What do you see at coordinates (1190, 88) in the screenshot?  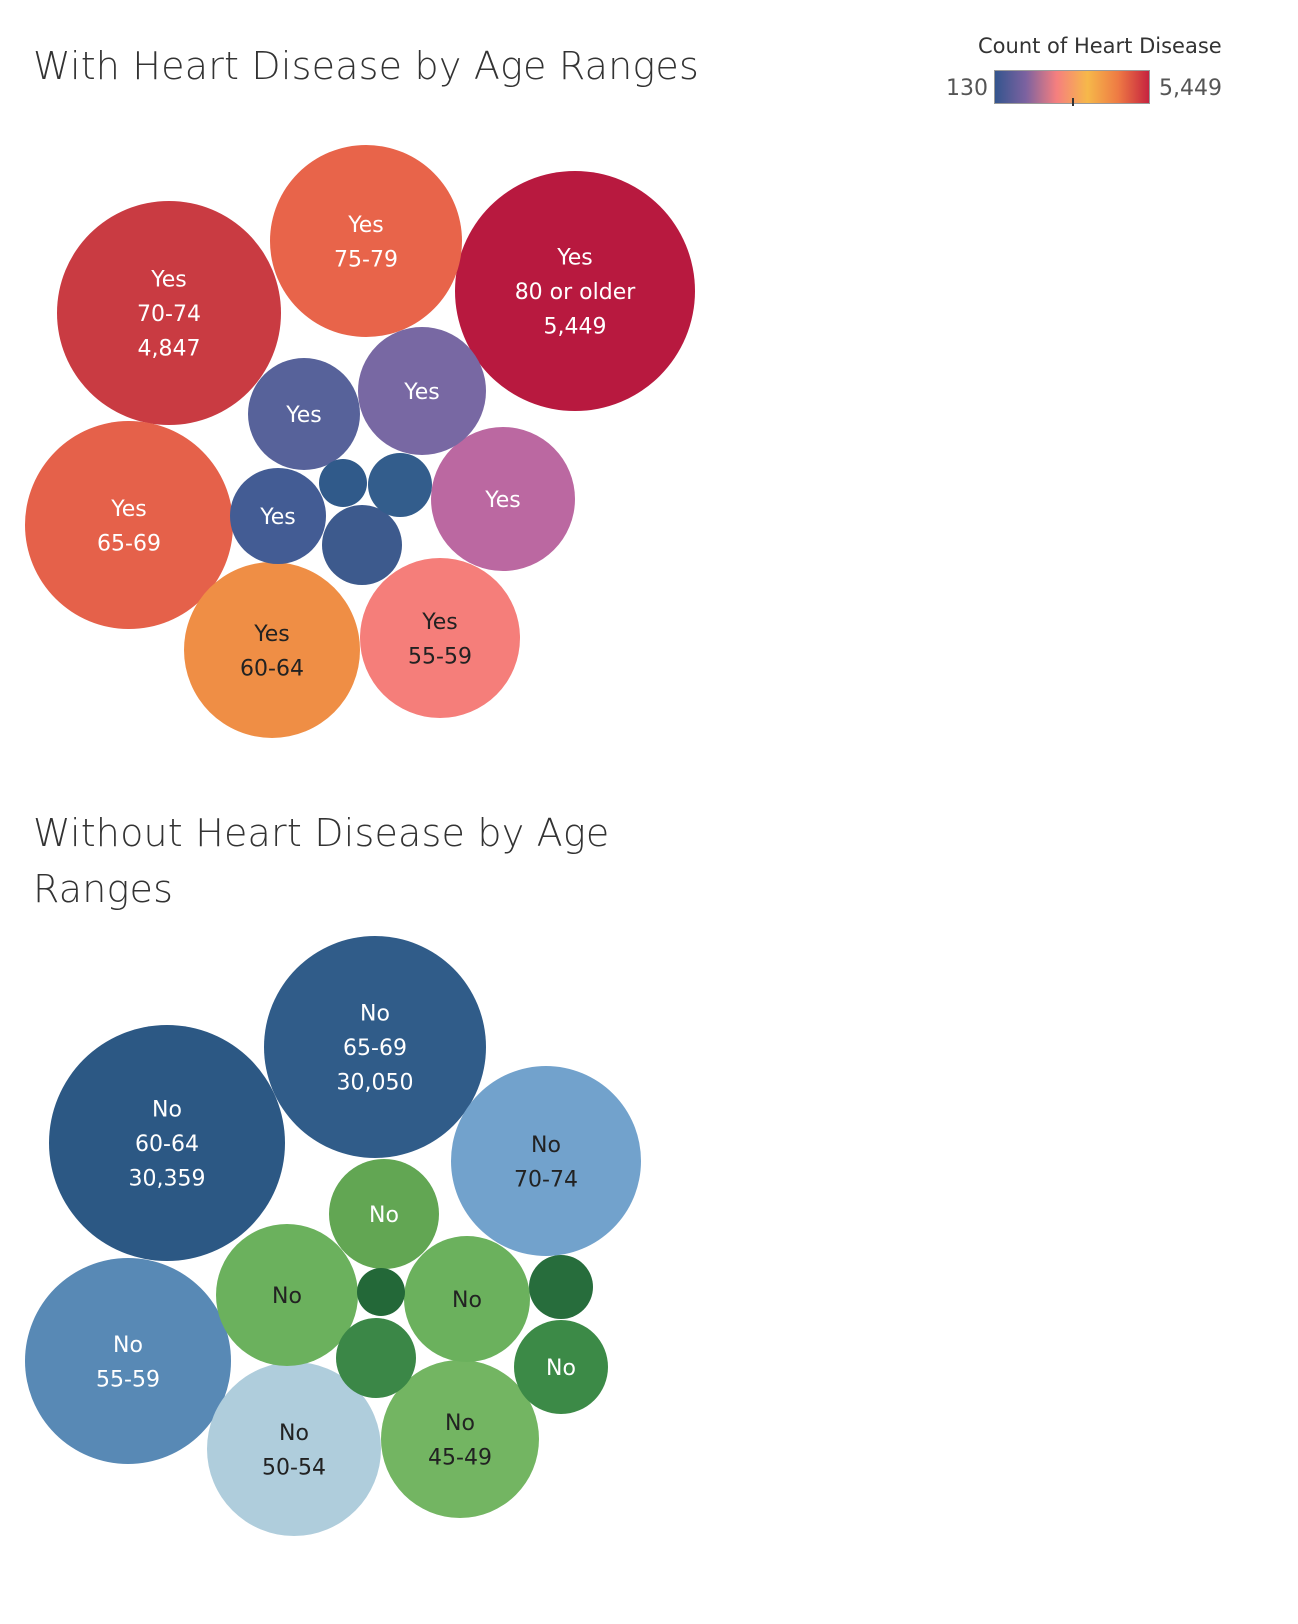 I see `legend-max-label: 5,449` at bounding box center [1190, 88].